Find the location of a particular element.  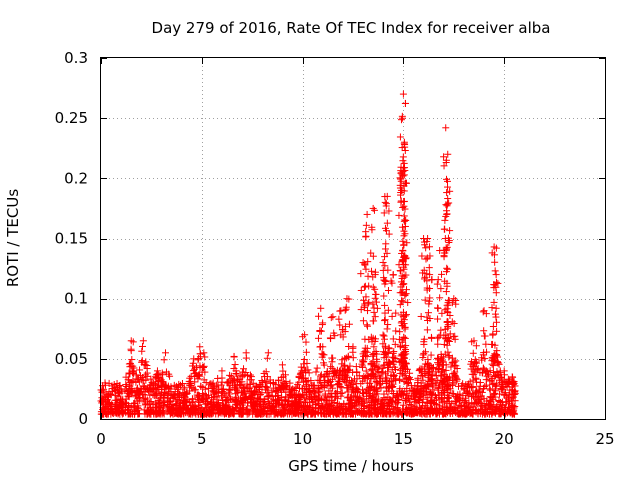

x-tick-label: 15 is located at coordinates (403, 439).